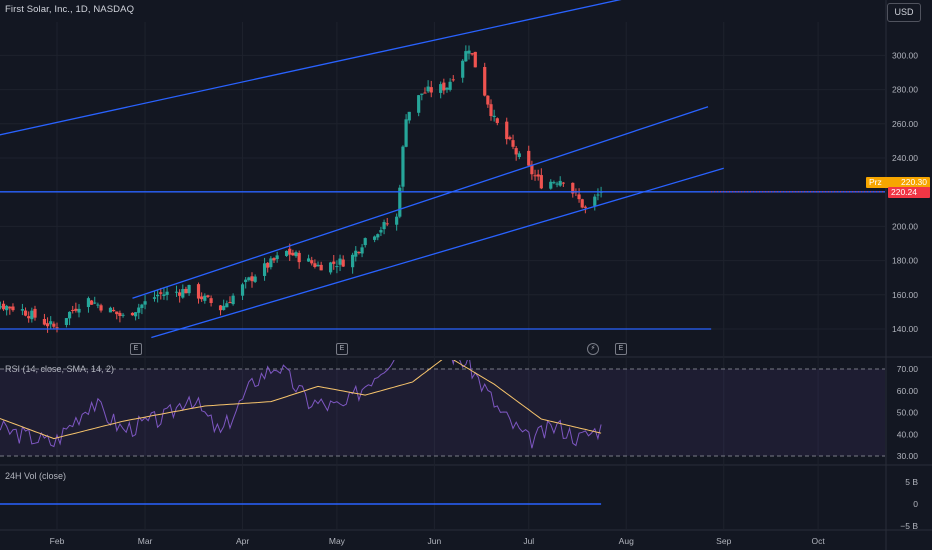 The width and height of the screenshot is (932, 550). What do you see at coordinates (908, 413) in the screenshot?
I see `rsi-tick-label: 50.00` at bounding box center [908, 413].